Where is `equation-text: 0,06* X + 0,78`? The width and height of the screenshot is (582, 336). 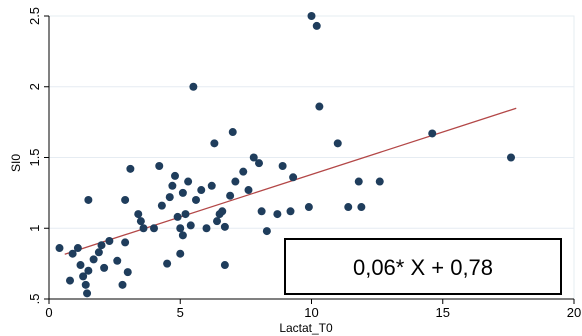
equation-text: 0,06* X + 0,78 is located at coordinates (423, 267).